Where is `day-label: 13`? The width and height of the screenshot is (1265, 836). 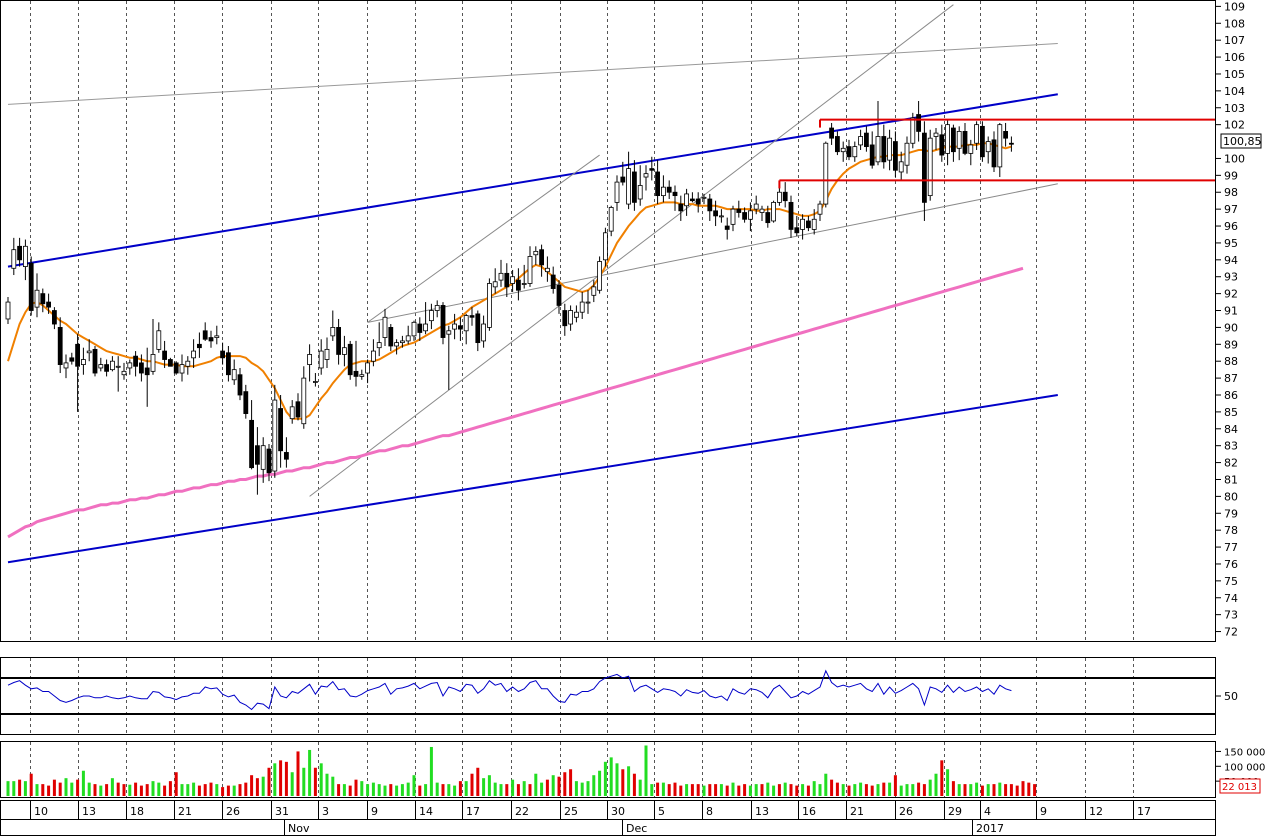 day-label: 13 is located at coordinates (762, 811).